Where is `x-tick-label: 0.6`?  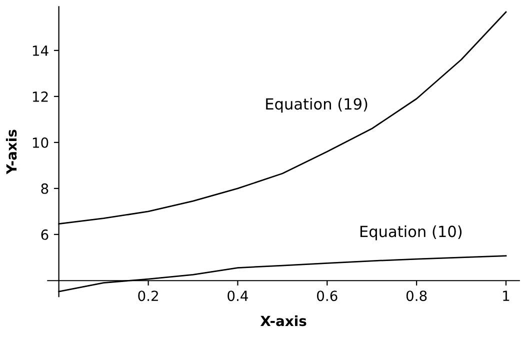
x-tick-label: 0.6 is located at coordinates (327, 296).